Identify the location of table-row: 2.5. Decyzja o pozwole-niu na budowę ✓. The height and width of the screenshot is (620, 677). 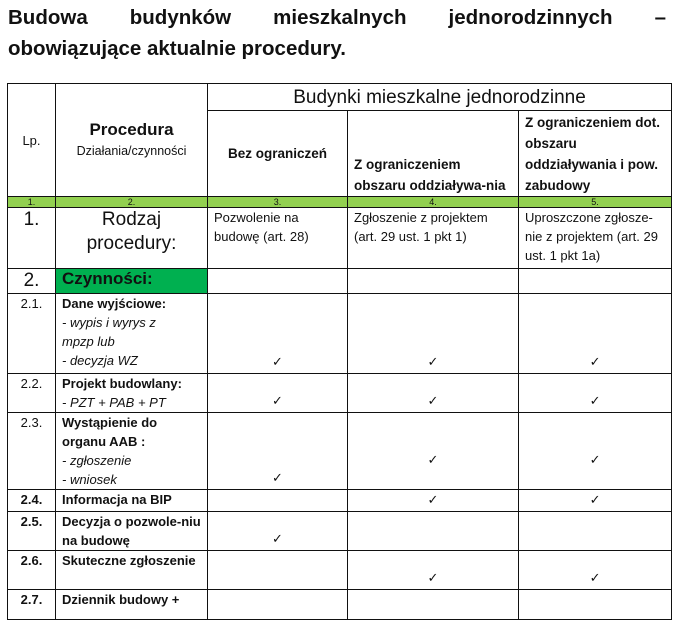
(340, 531).